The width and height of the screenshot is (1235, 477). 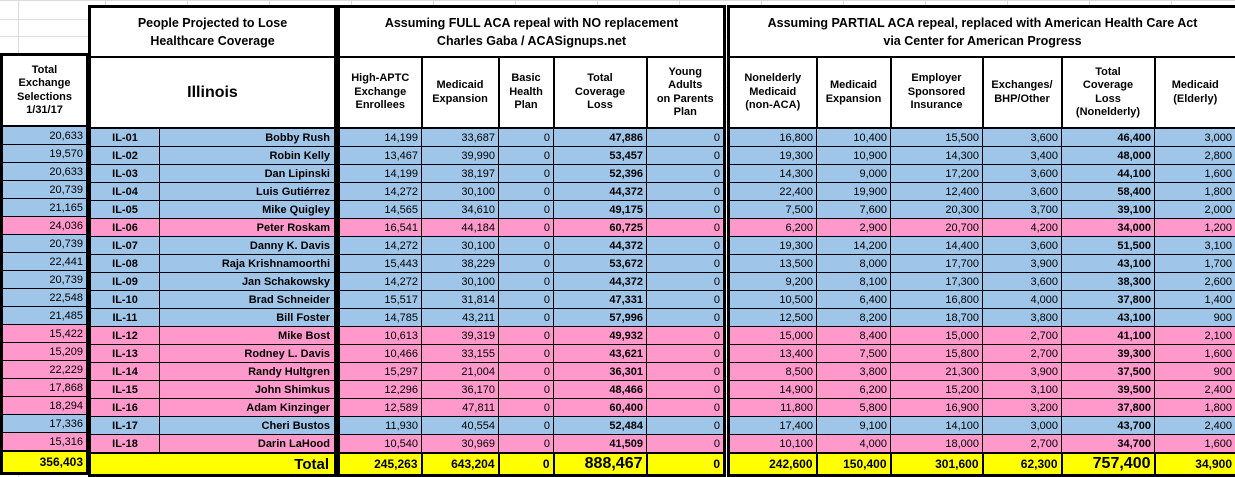 I want to click on full-repeal-cell: 60,725, so click(x=600, y=228).